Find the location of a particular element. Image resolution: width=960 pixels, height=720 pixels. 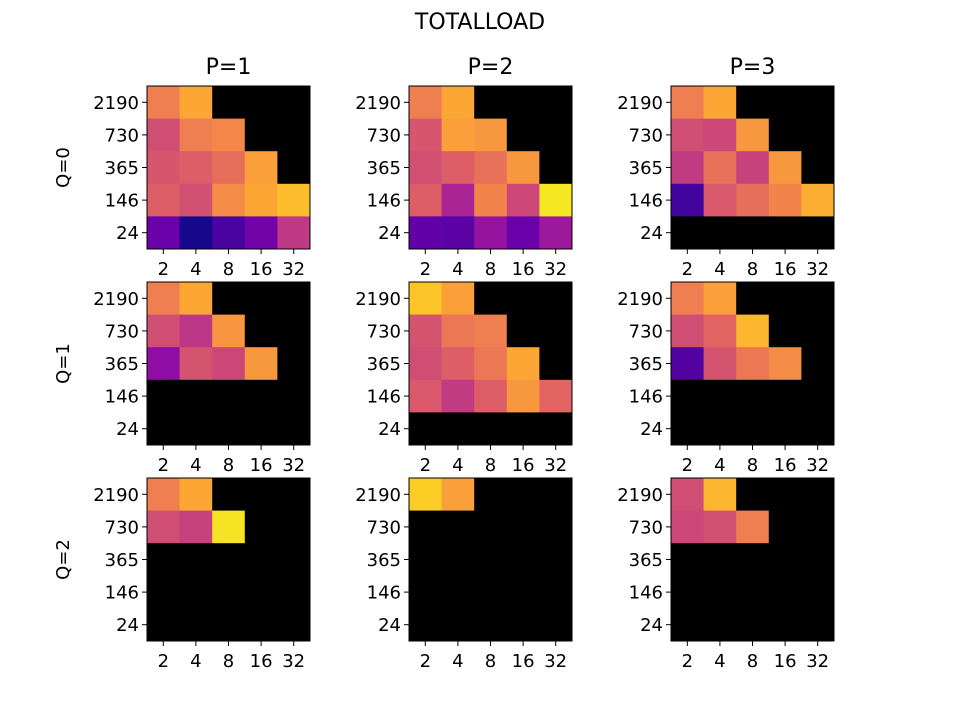

y-tick-label: 730 is located at coordinates (384, 135).